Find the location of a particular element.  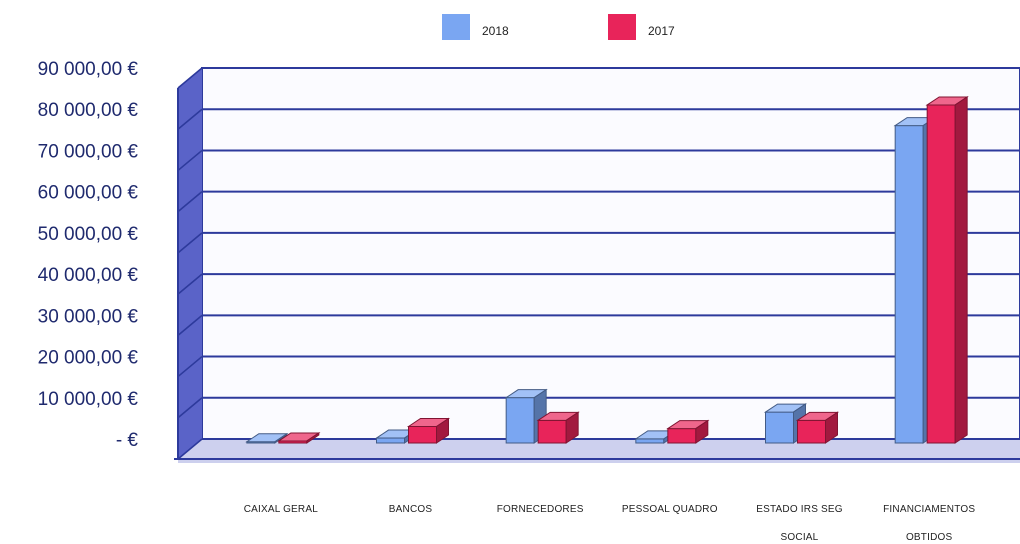

x-tick-label: OBTIDOS is located at coordinates (929, 537).